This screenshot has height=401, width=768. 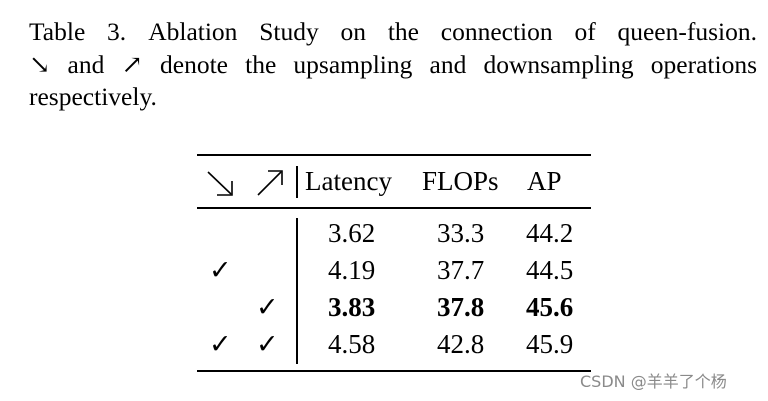 I want to click on caption-label: Table 3., so click(x=78, y=31).